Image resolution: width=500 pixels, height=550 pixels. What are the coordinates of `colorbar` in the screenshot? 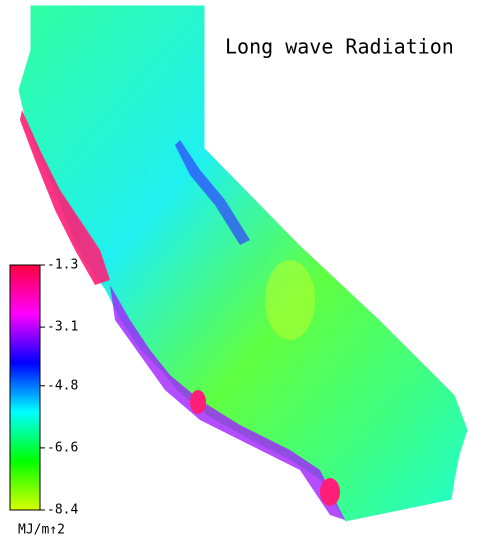 It's located at (25, 387).